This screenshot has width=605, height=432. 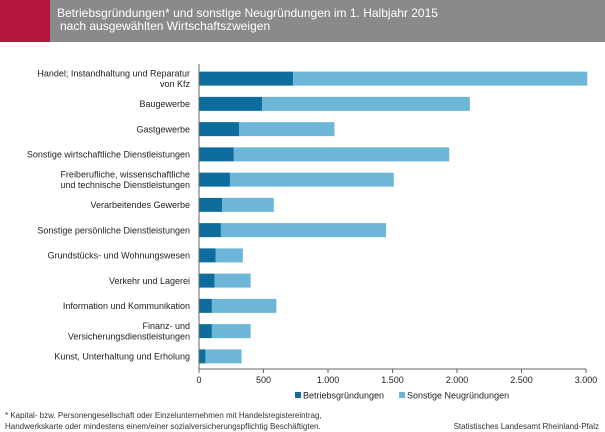 What do you see at coordinates (521, 380) in the screenshot?
I see `x-tick-label-5: 2.500` at bounding box center [521, 380].